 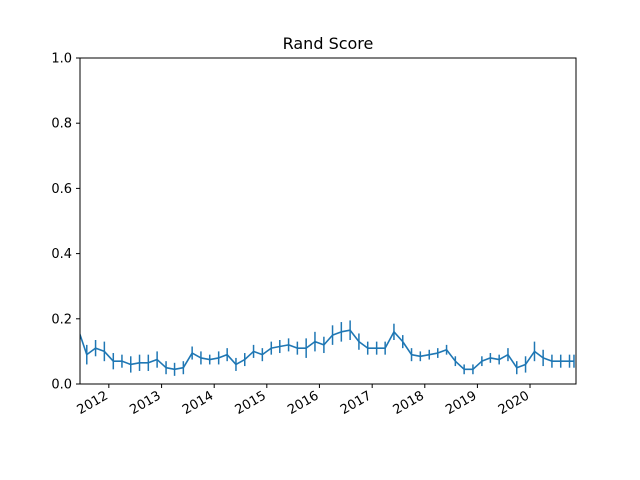 I want to click on y-tick-label: 1.0, so click(x=61, y=59).